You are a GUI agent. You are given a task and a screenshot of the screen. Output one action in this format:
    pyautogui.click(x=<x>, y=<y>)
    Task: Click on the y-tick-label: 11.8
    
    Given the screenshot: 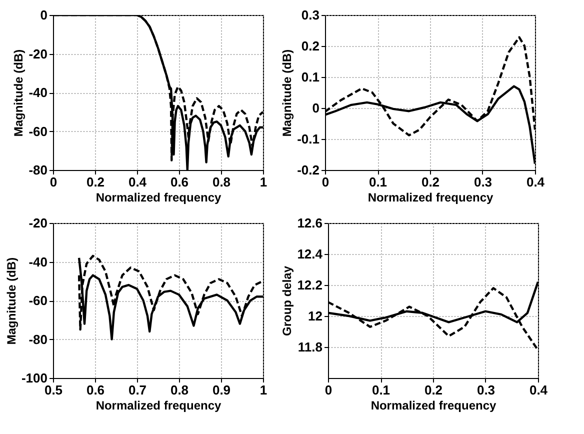 What is the action you would take?
    pyautogui.click(x=310, y=347)
    